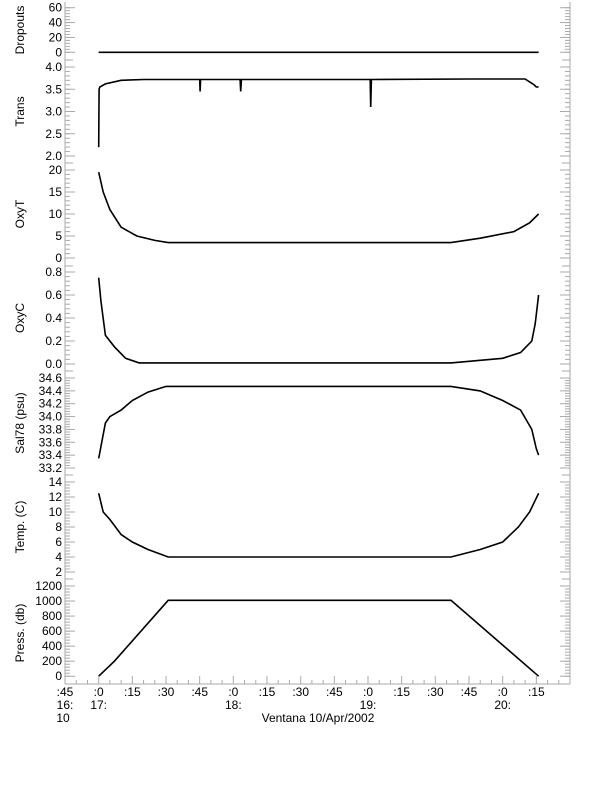 The height and width of the screenshot is (790, 612). I want to click on y-tick-label: 2.0, so click(53, 156).